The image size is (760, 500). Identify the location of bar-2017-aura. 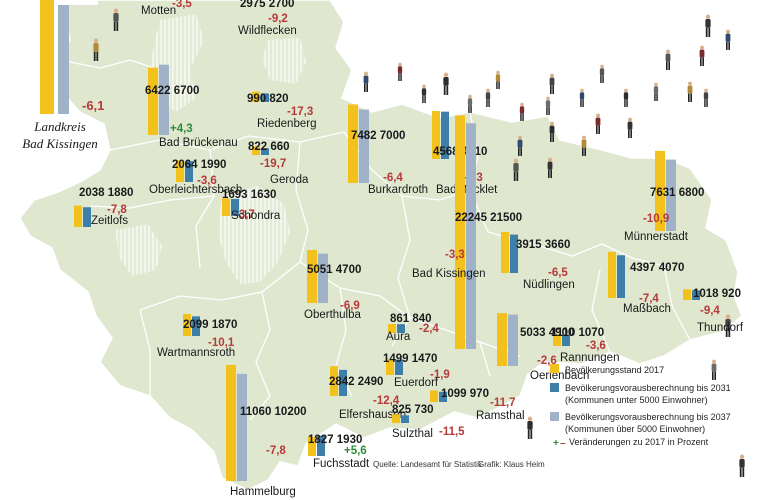
(392, 328).